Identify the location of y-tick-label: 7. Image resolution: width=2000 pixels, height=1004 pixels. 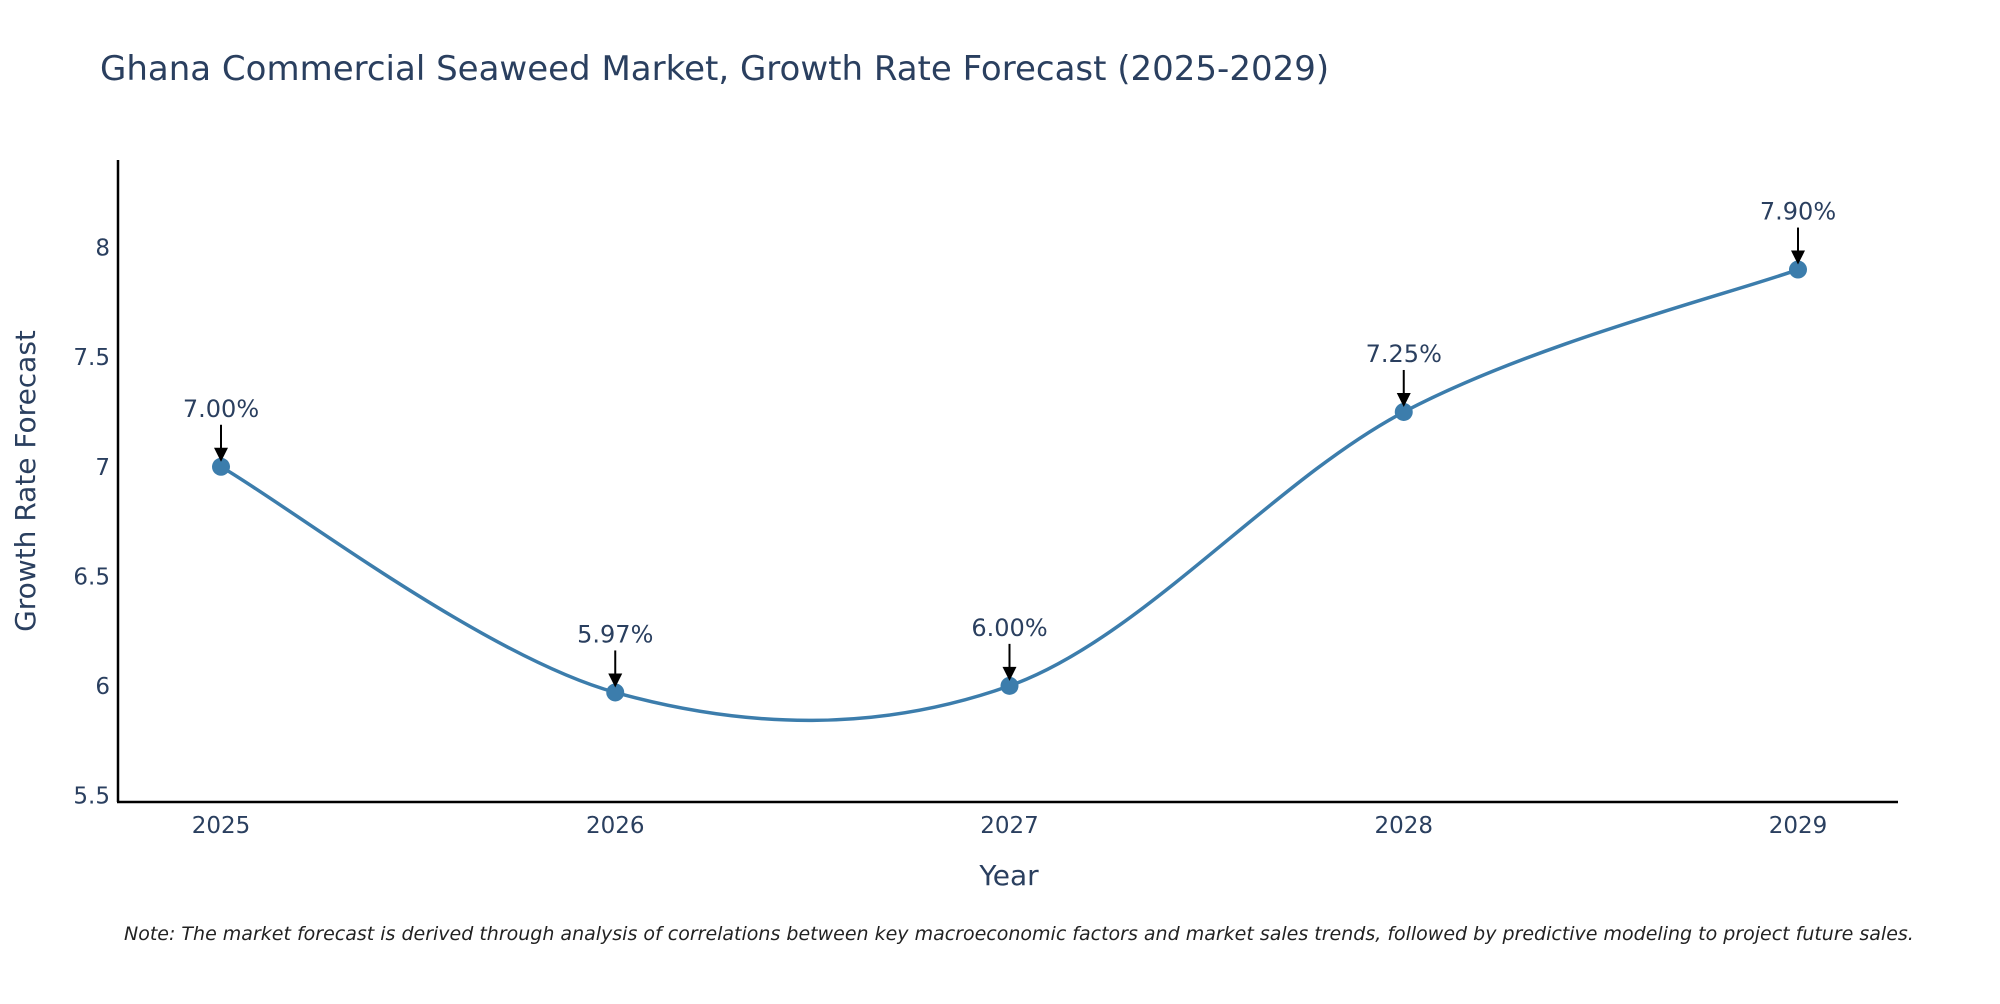
(102, 468).